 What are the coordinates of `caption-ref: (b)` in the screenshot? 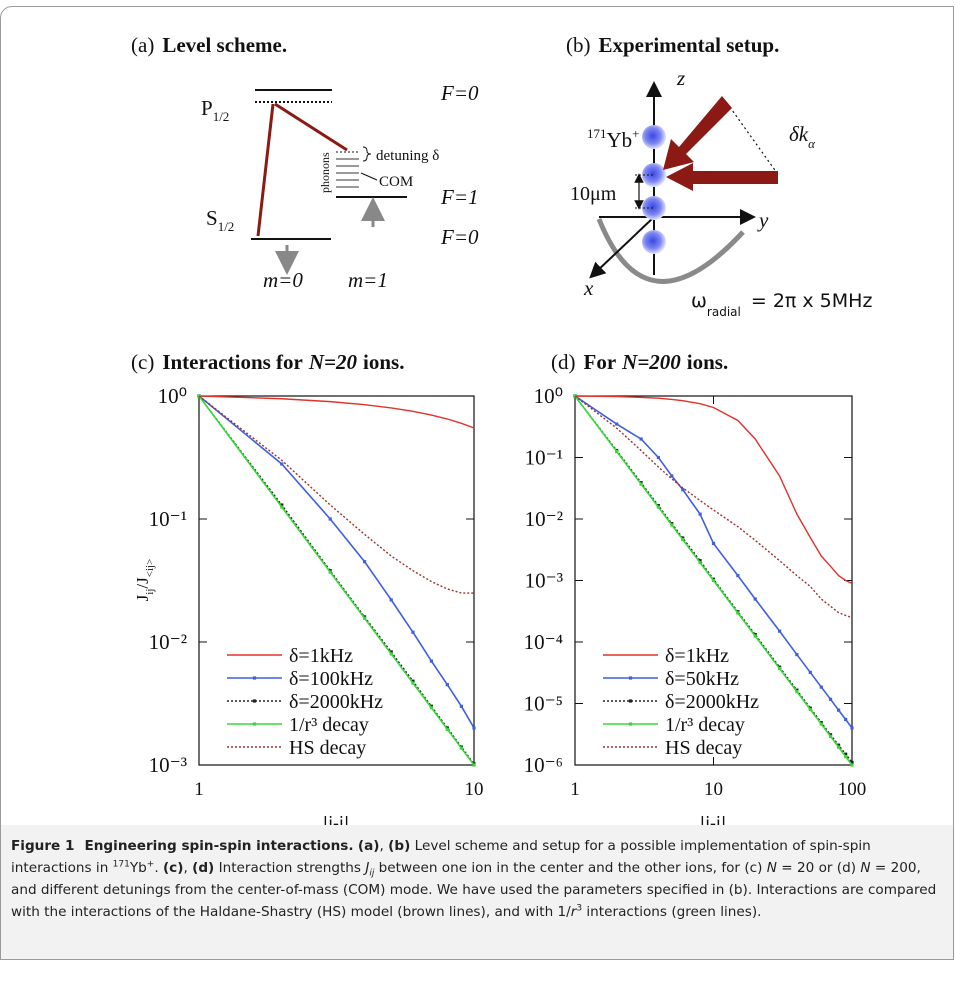 It's located at (399, 846).